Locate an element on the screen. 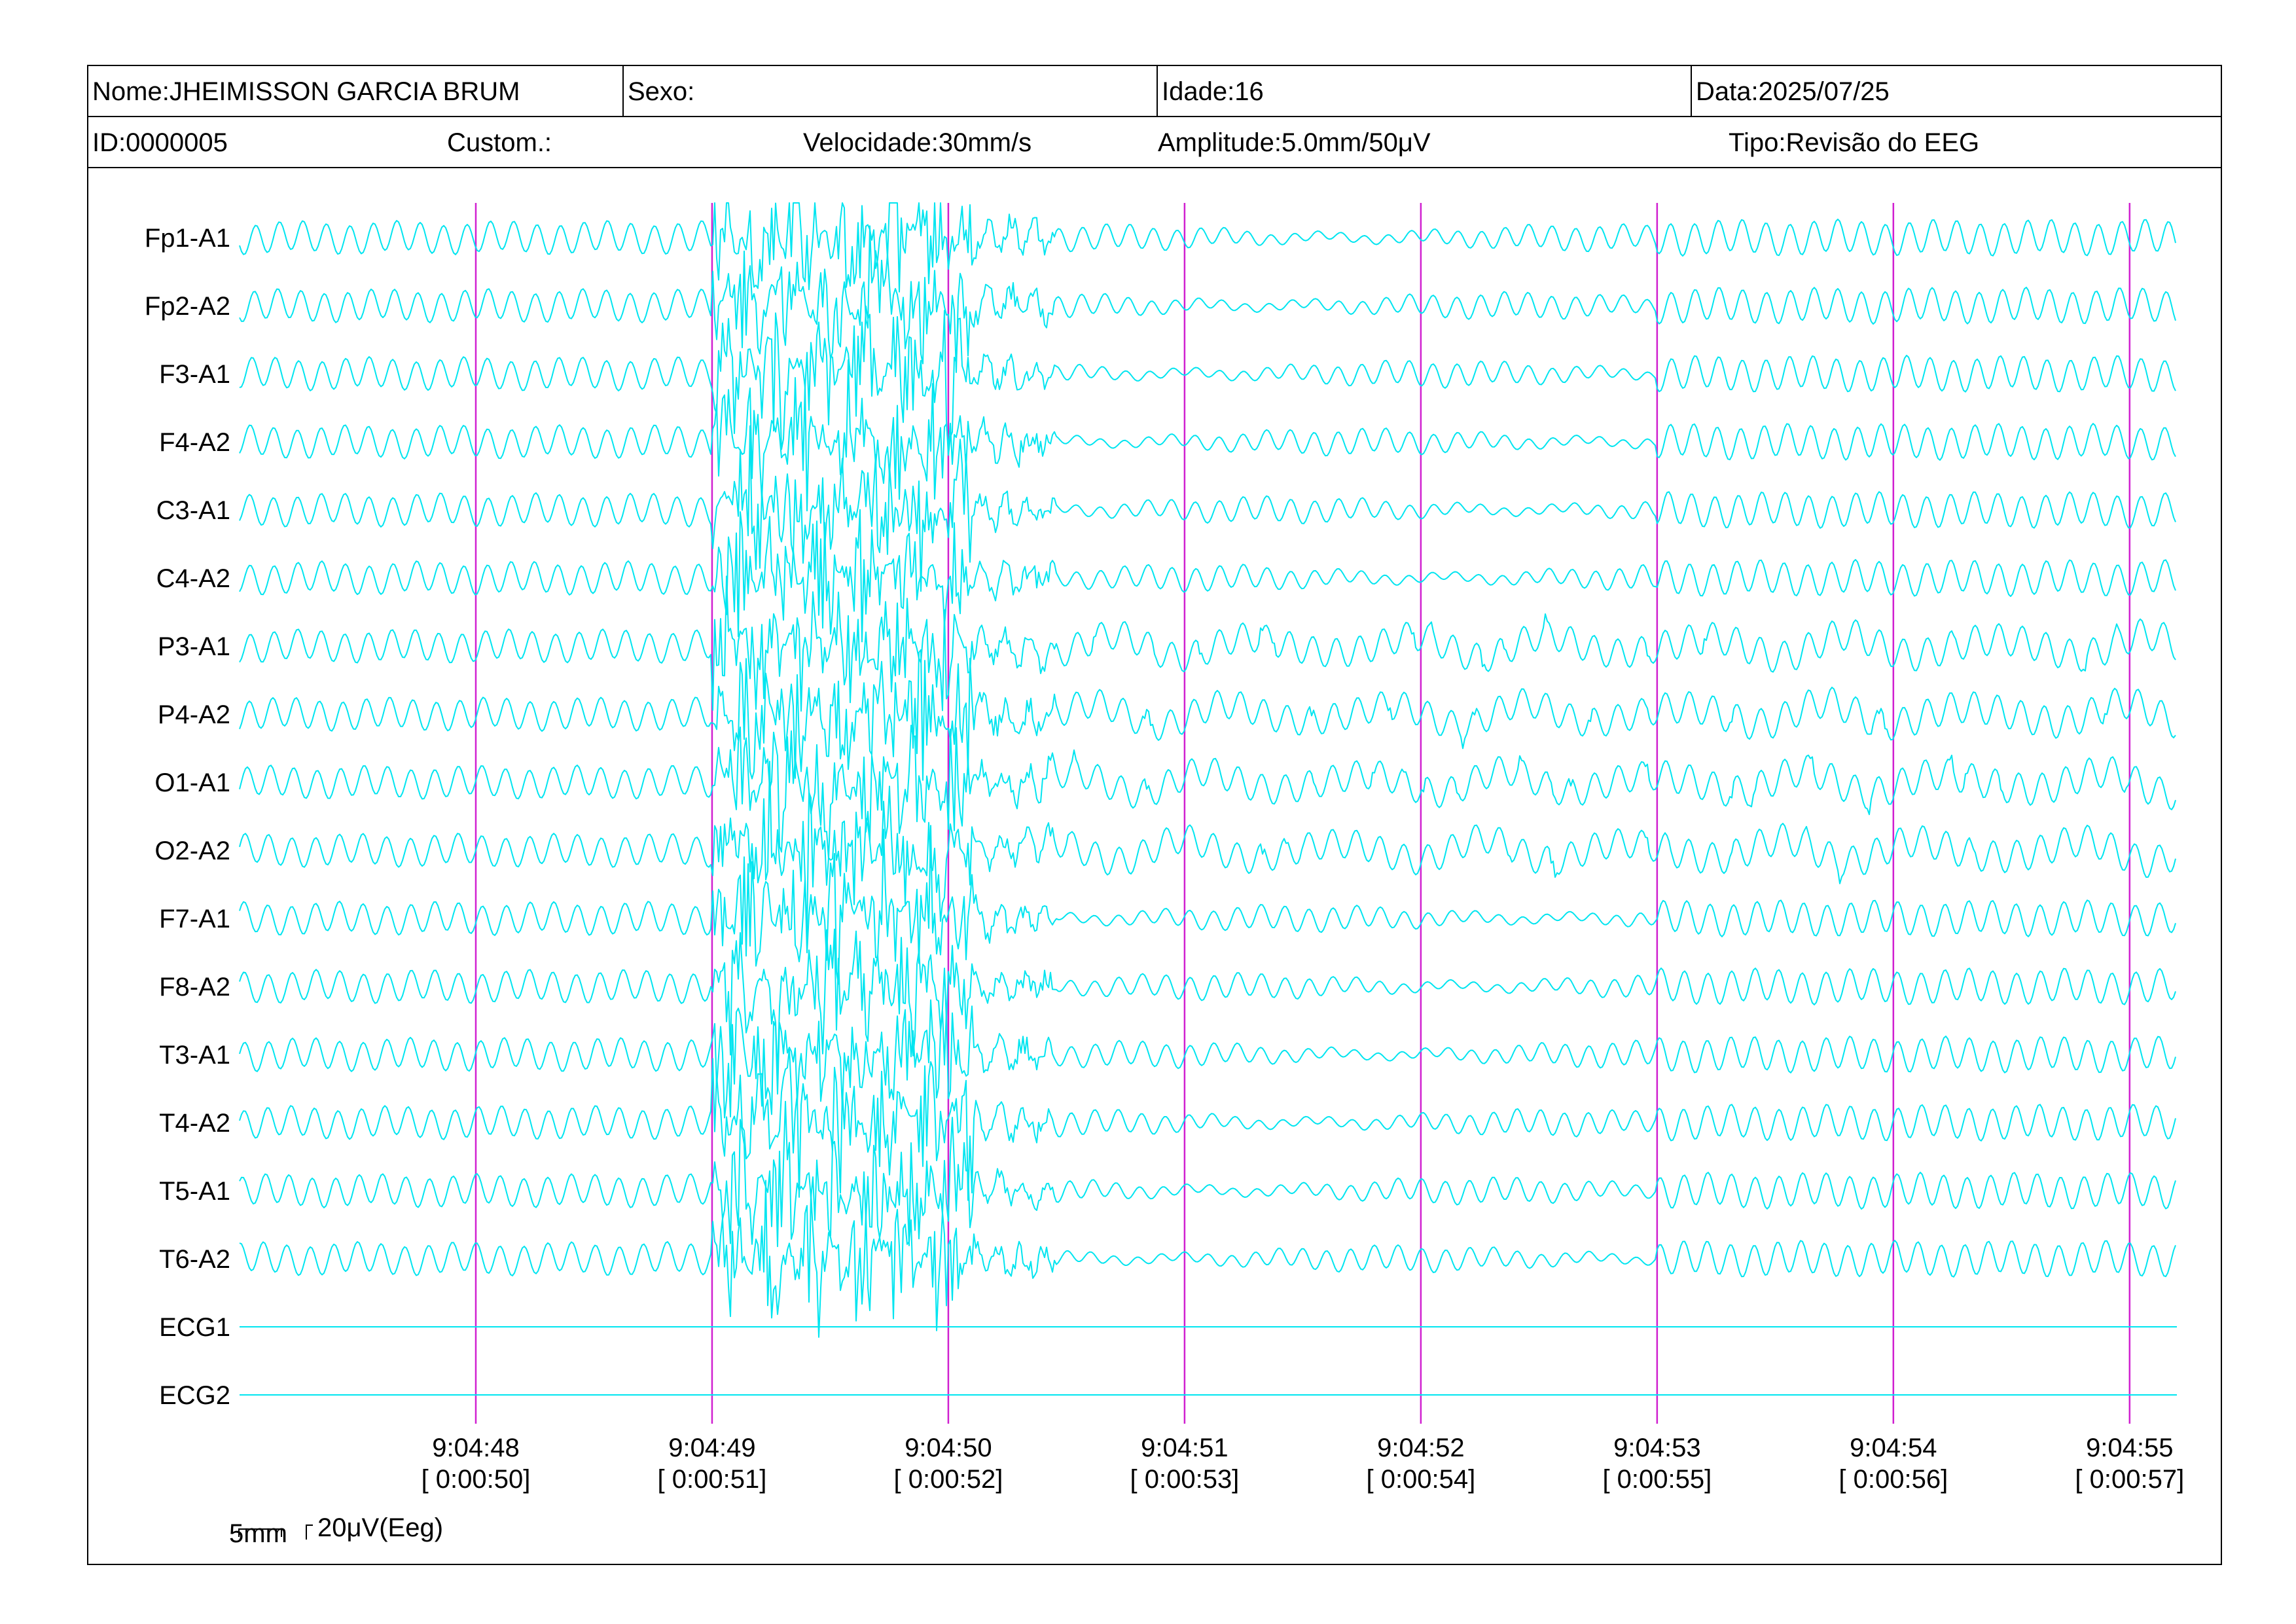 This screenshot has height=1624, width=2296. time-tick-elapsed: [ 0:00:54] is located at coordinates (1420, 1479).